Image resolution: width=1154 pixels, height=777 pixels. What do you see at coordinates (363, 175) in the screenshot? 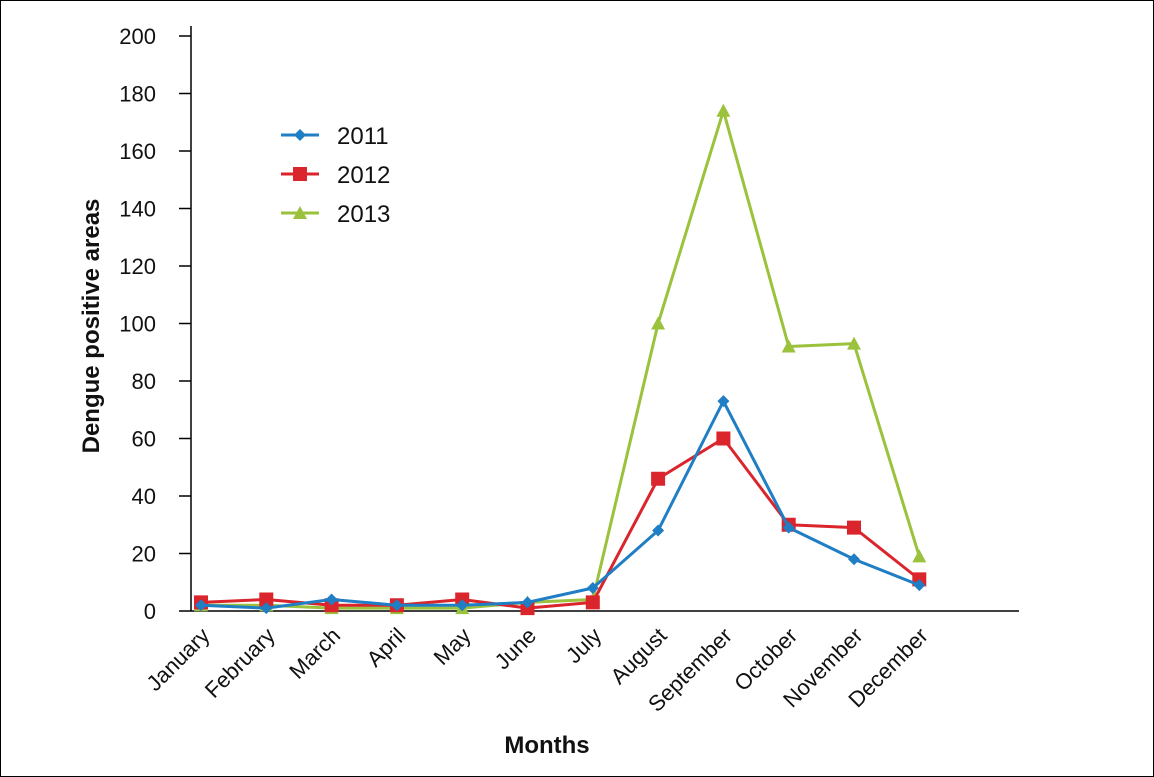
I see `legend-label: 2012` at bounding box center [363, 175].